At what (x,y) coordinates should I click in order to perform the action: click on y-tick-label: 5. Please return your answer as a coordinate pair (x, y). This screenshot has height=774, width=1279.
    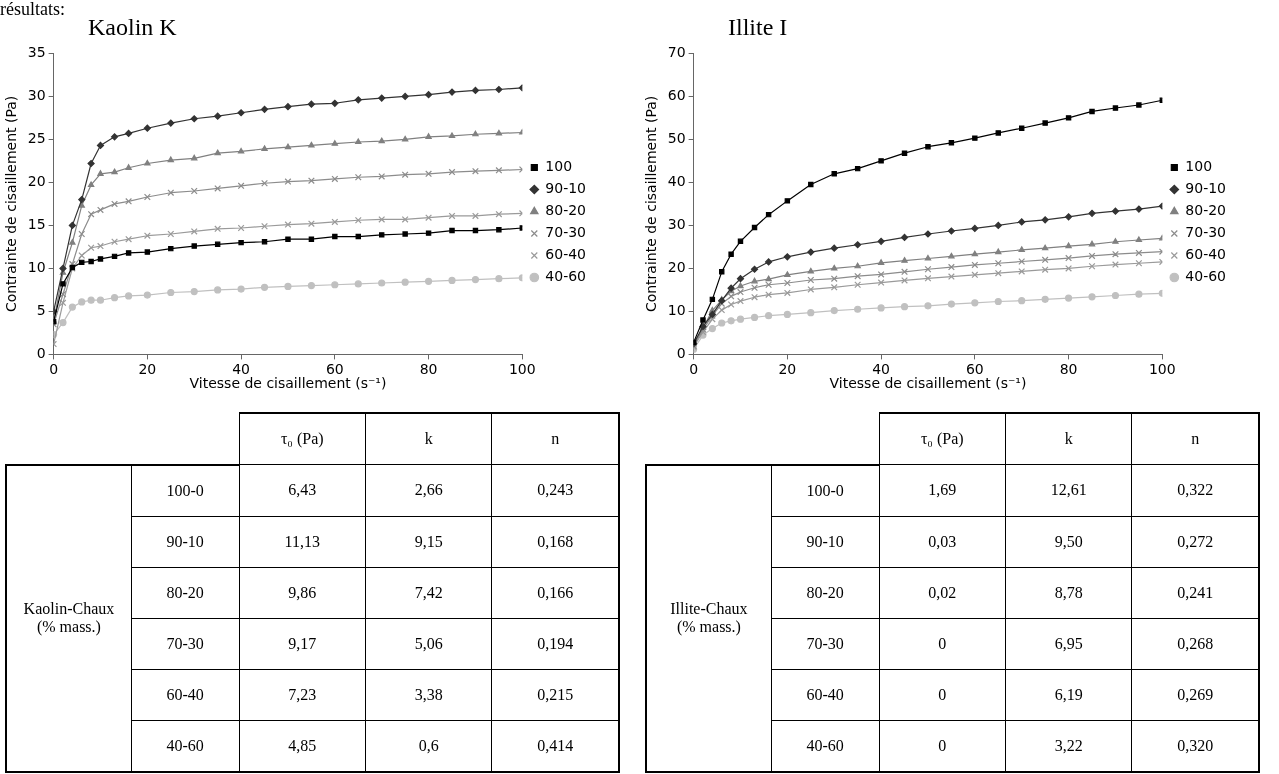
    Looking at the image, I should click on (41, 310).